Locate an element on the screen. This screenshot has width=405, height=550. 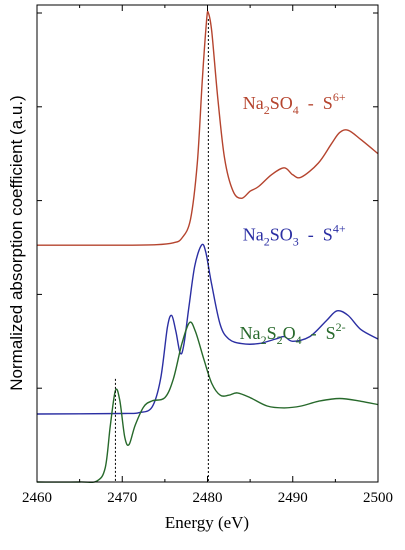
series-label-0: Na2SO4 - S6+ is located at coordinates (294, 103).